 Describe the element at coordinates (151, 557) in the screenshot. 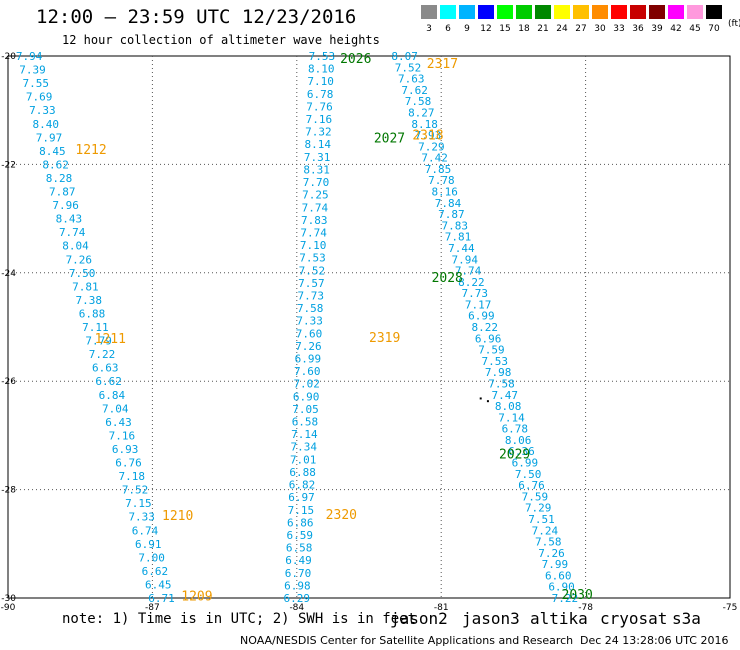

I see `wave-height-value: 7.00` at that location.